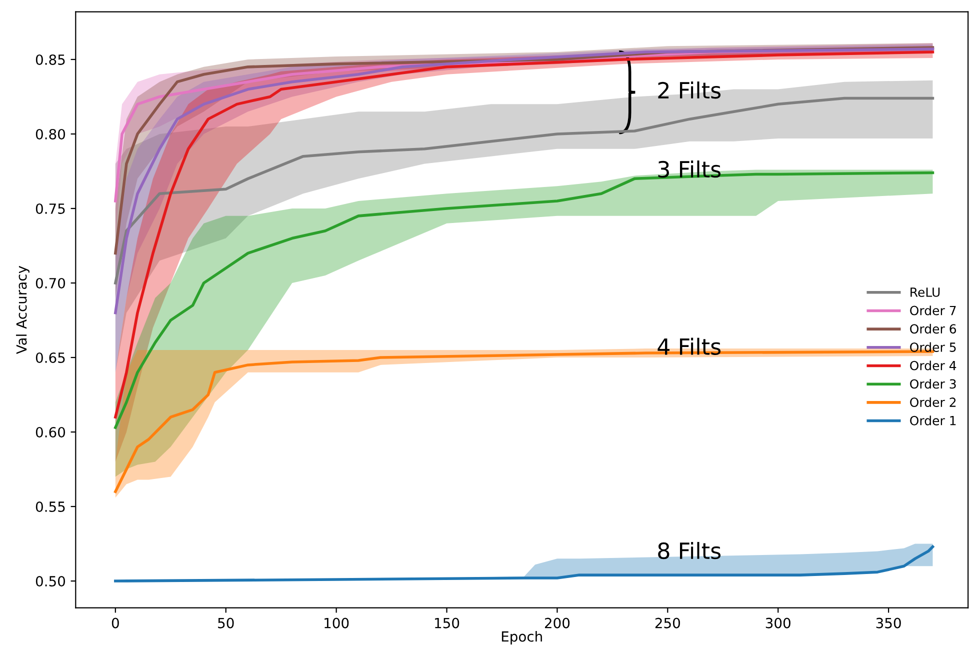 This screenshot has height=655, width=970. I want to click on y-tick-label: 0.75, so click(50, 208).